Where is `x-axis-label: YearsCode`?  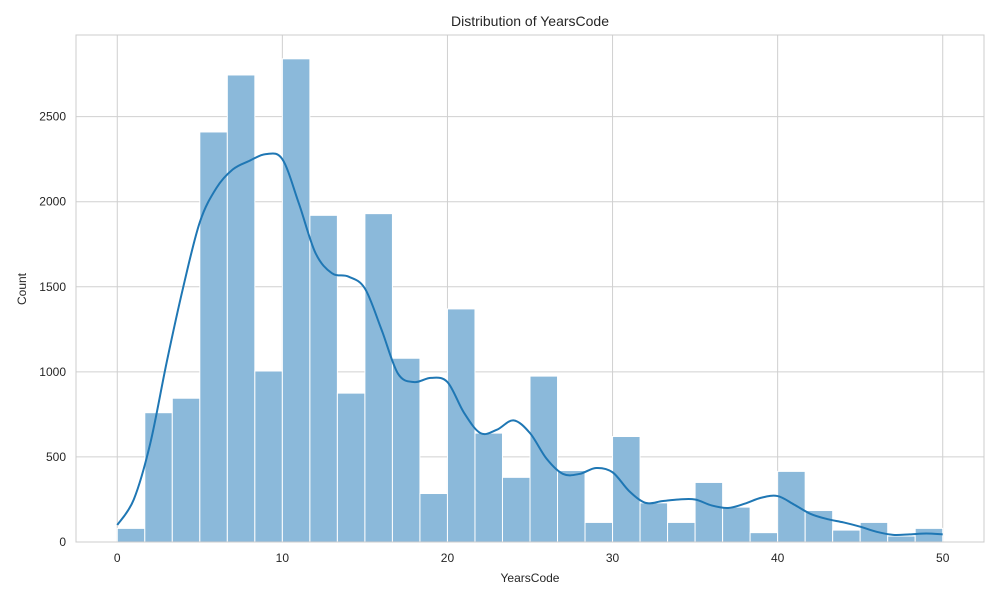 x-axis-label: YearsCode is located at coordinates (530, 578).